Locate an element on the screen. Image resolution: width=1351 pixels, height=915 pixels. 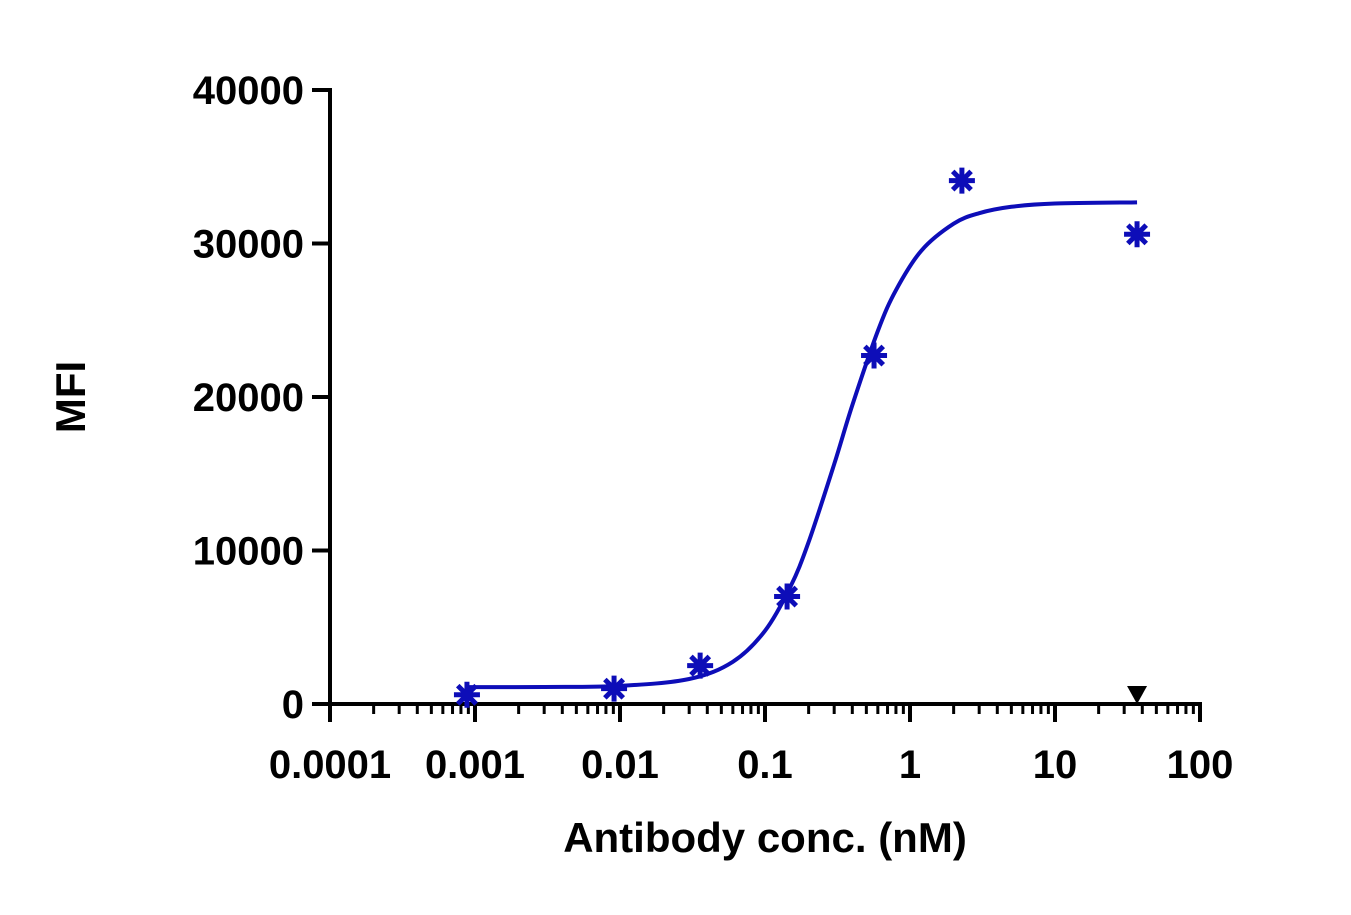
x-tick-label: 0.0001 is located at coordinates (330, 765).